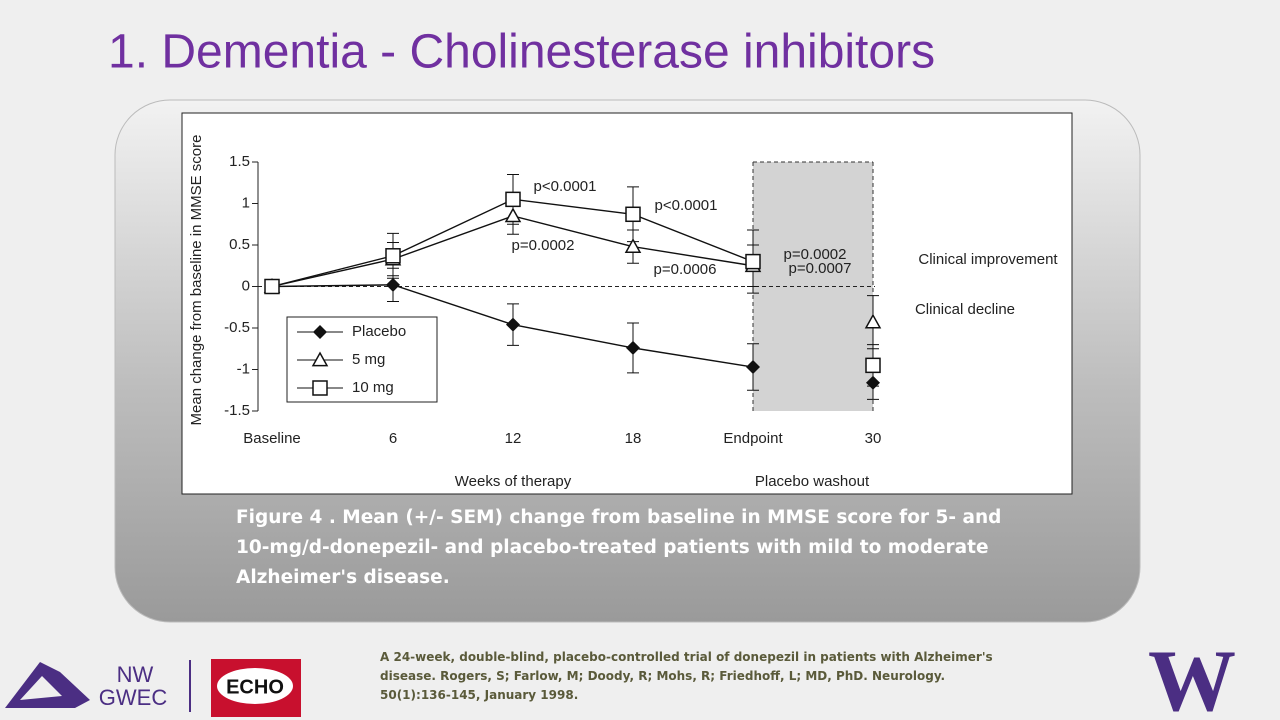 This screenshot has height=720, width=1280. I want to click on y-tick-label: -1.5, so click(237, 410).